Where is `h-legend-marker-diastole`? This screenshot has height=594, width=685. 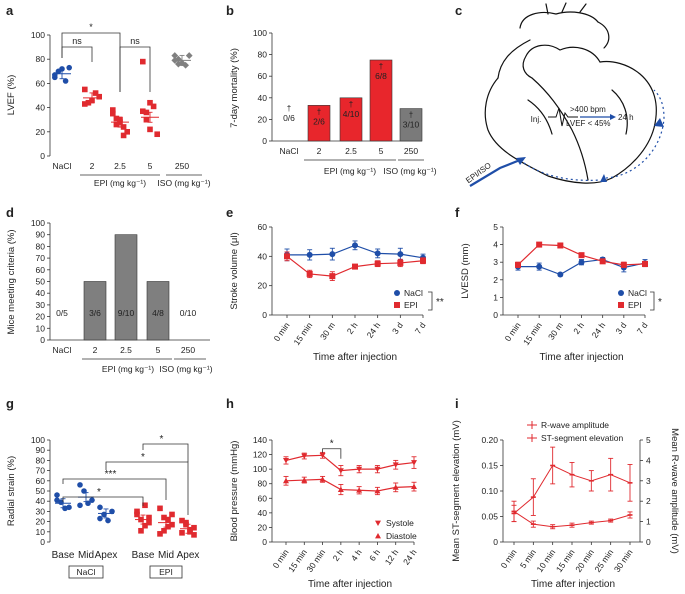 h-legend-marker-diastole is located at coordinates (378, 536).